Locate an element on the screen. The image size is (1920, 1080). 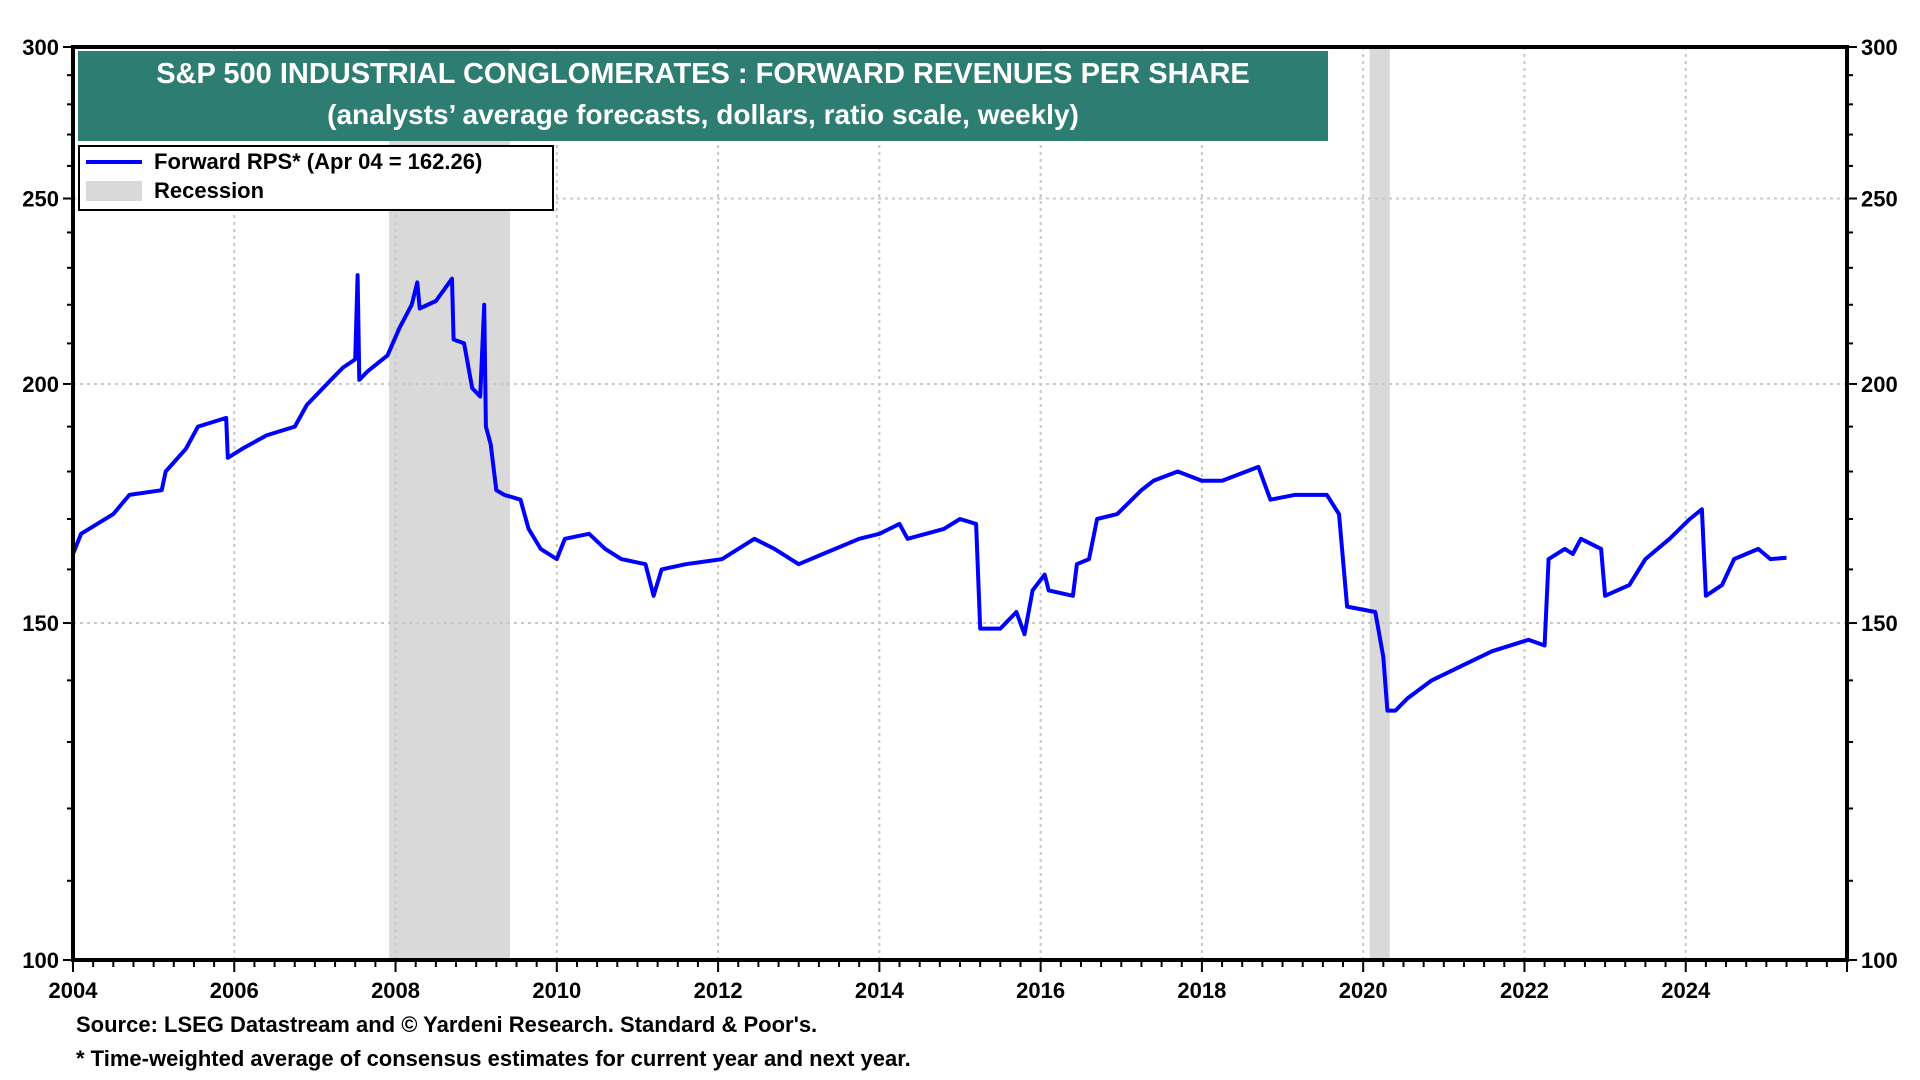
y-tick-label-left: 200 is located at coordinates (40, 384).